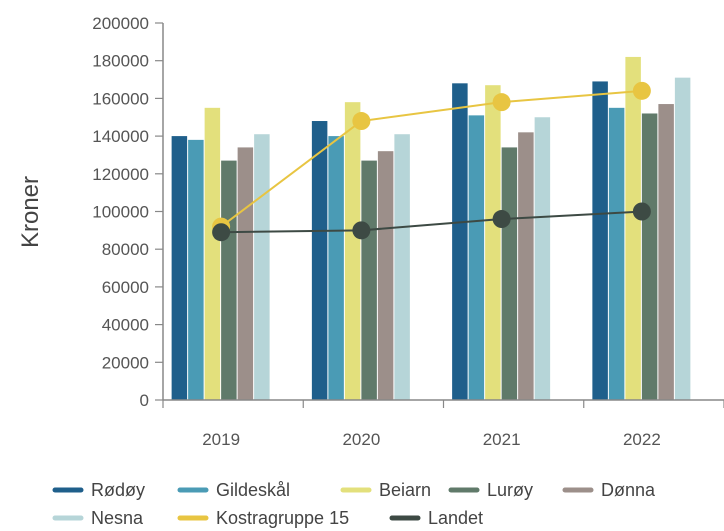 Image resolution: width=724 pixels, height=531 pixels. What do you see at coordinates (120, 23) in the screenshot?
I see `y-tick-label: 200000` at bounding box center [120, 23].